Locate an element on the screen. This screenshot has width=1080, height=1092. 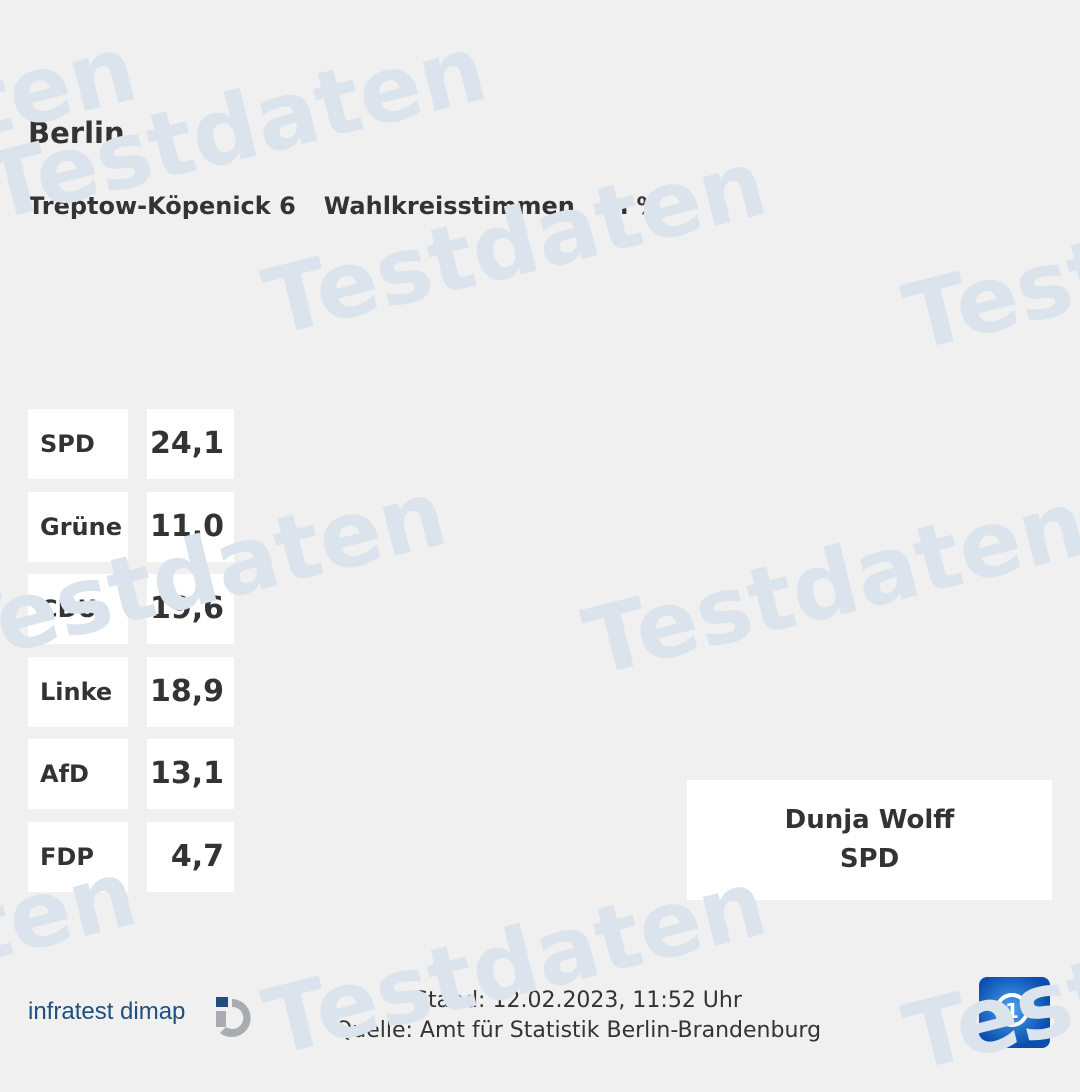
party-value: 11,0 is located at coordinates (190, 526).